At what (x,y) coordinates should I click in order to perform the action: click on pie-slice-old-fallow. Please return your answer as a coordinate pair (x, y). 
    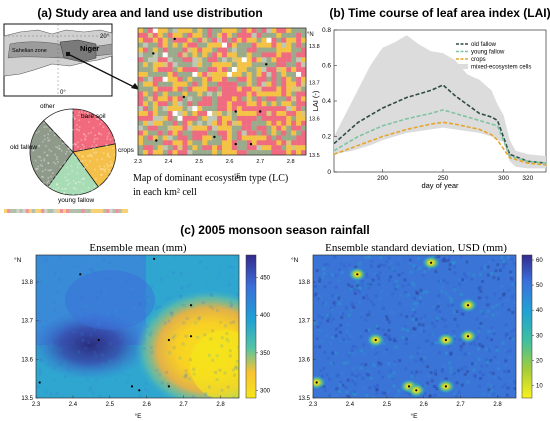
    Looking at the image, I should click on (51, 154).